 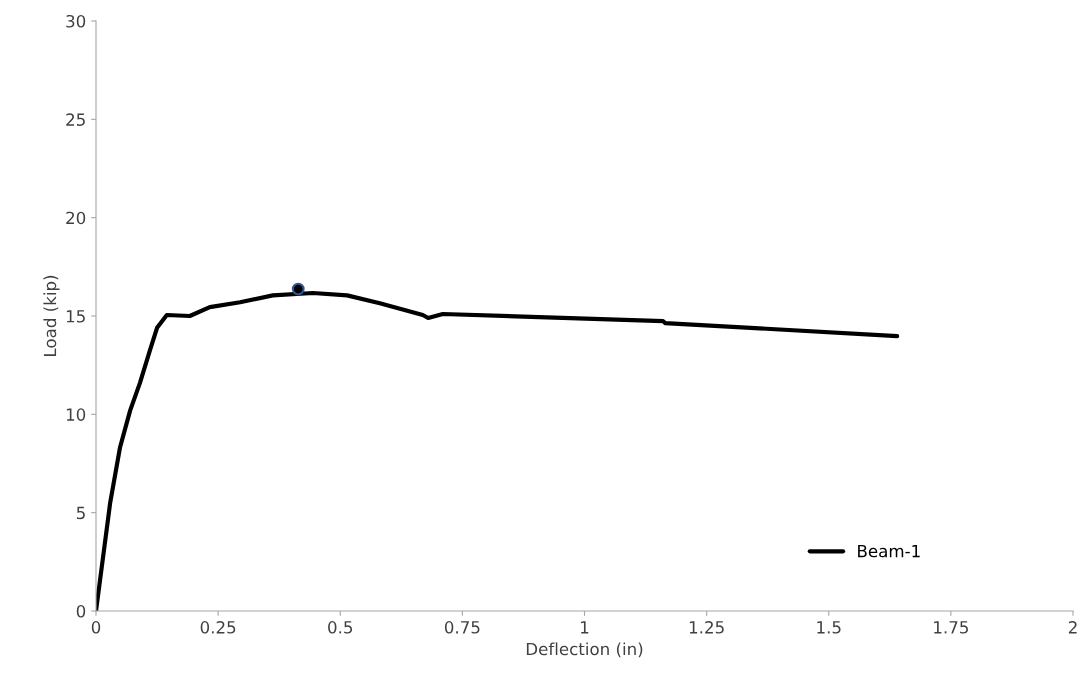 What do you see at coordinates (951, 627) in the screenshot?
I see `x-tick-label: 1.75` at bounding box center [951, 627].